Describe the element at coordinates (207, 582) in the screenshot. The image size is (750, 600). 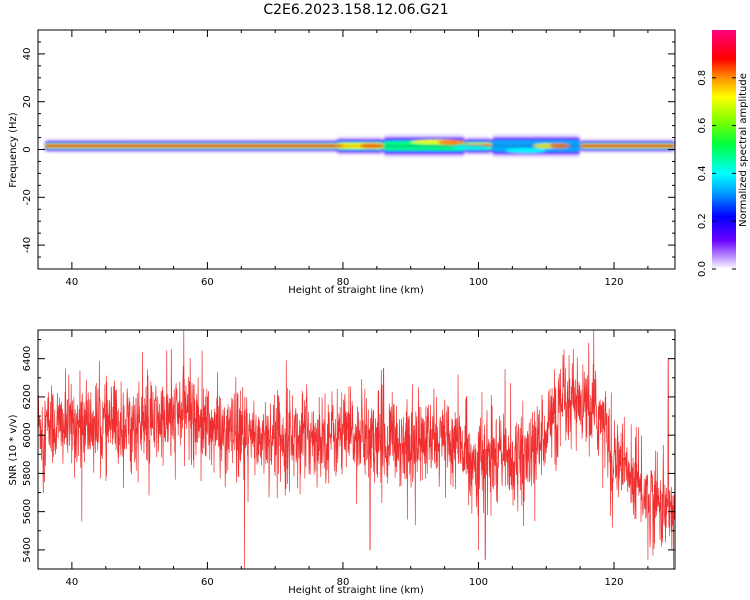
I see `snr-xtick-label: 60` at that location.